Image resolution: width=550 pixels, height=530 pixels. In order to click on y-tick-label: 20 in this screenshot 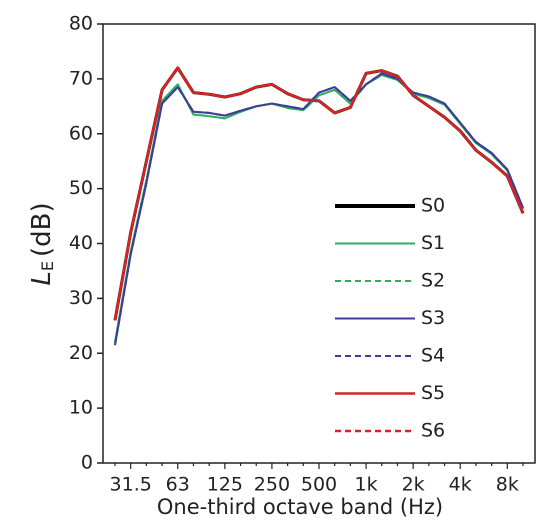, I will do `click(81, 353)`.